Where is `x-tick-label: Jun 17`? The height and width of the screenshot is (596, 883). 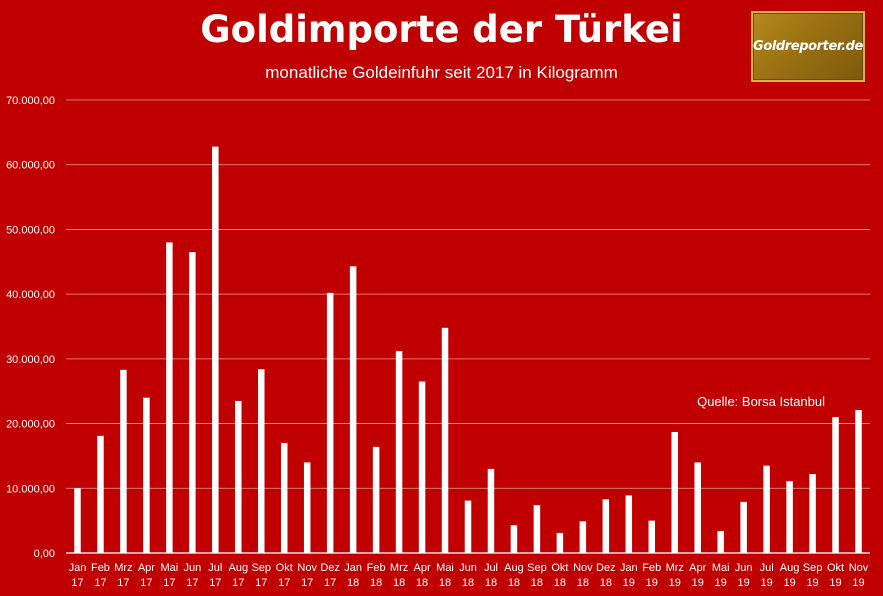 x-tick-label: Jun 17 is located at coordinates (192, 575).